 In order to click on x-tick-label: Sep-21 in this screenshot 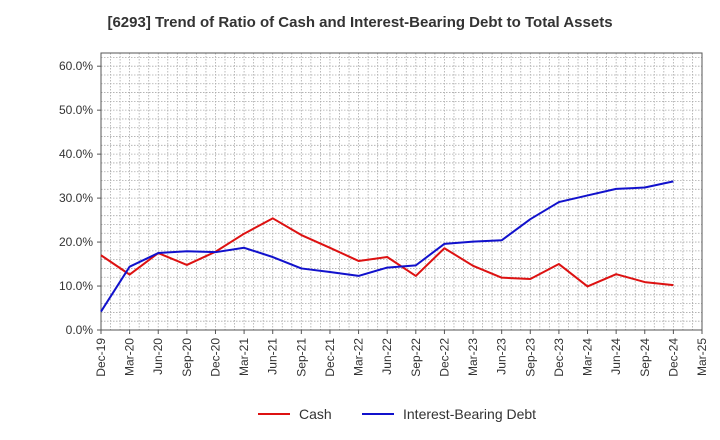, I will do `click(301, 357)`.